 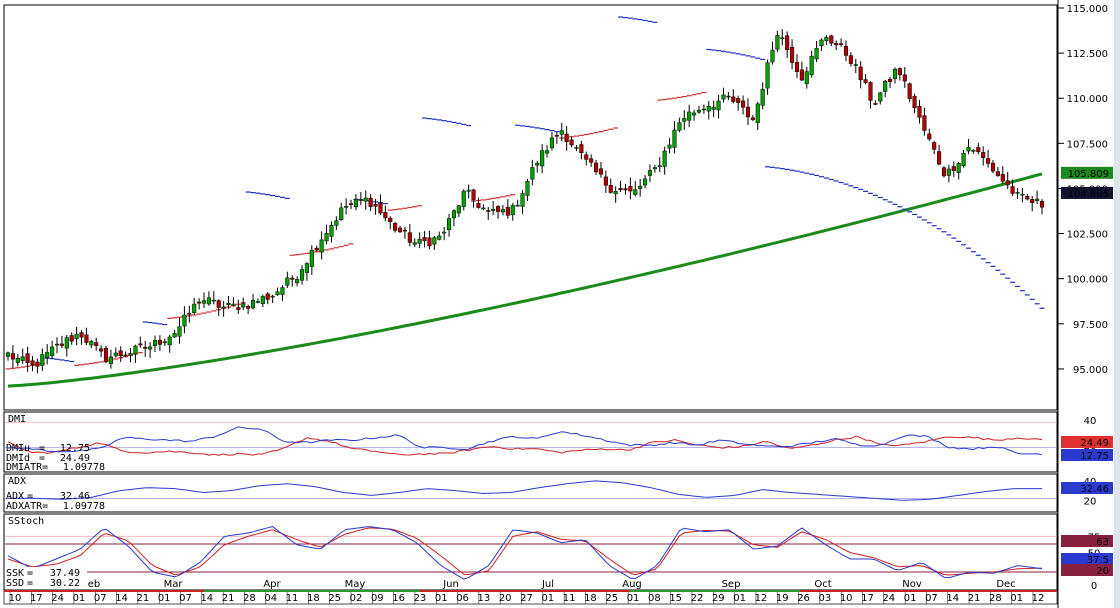 I want to click on dmi-plus-tag-bg, so click(x=1087, y=455).